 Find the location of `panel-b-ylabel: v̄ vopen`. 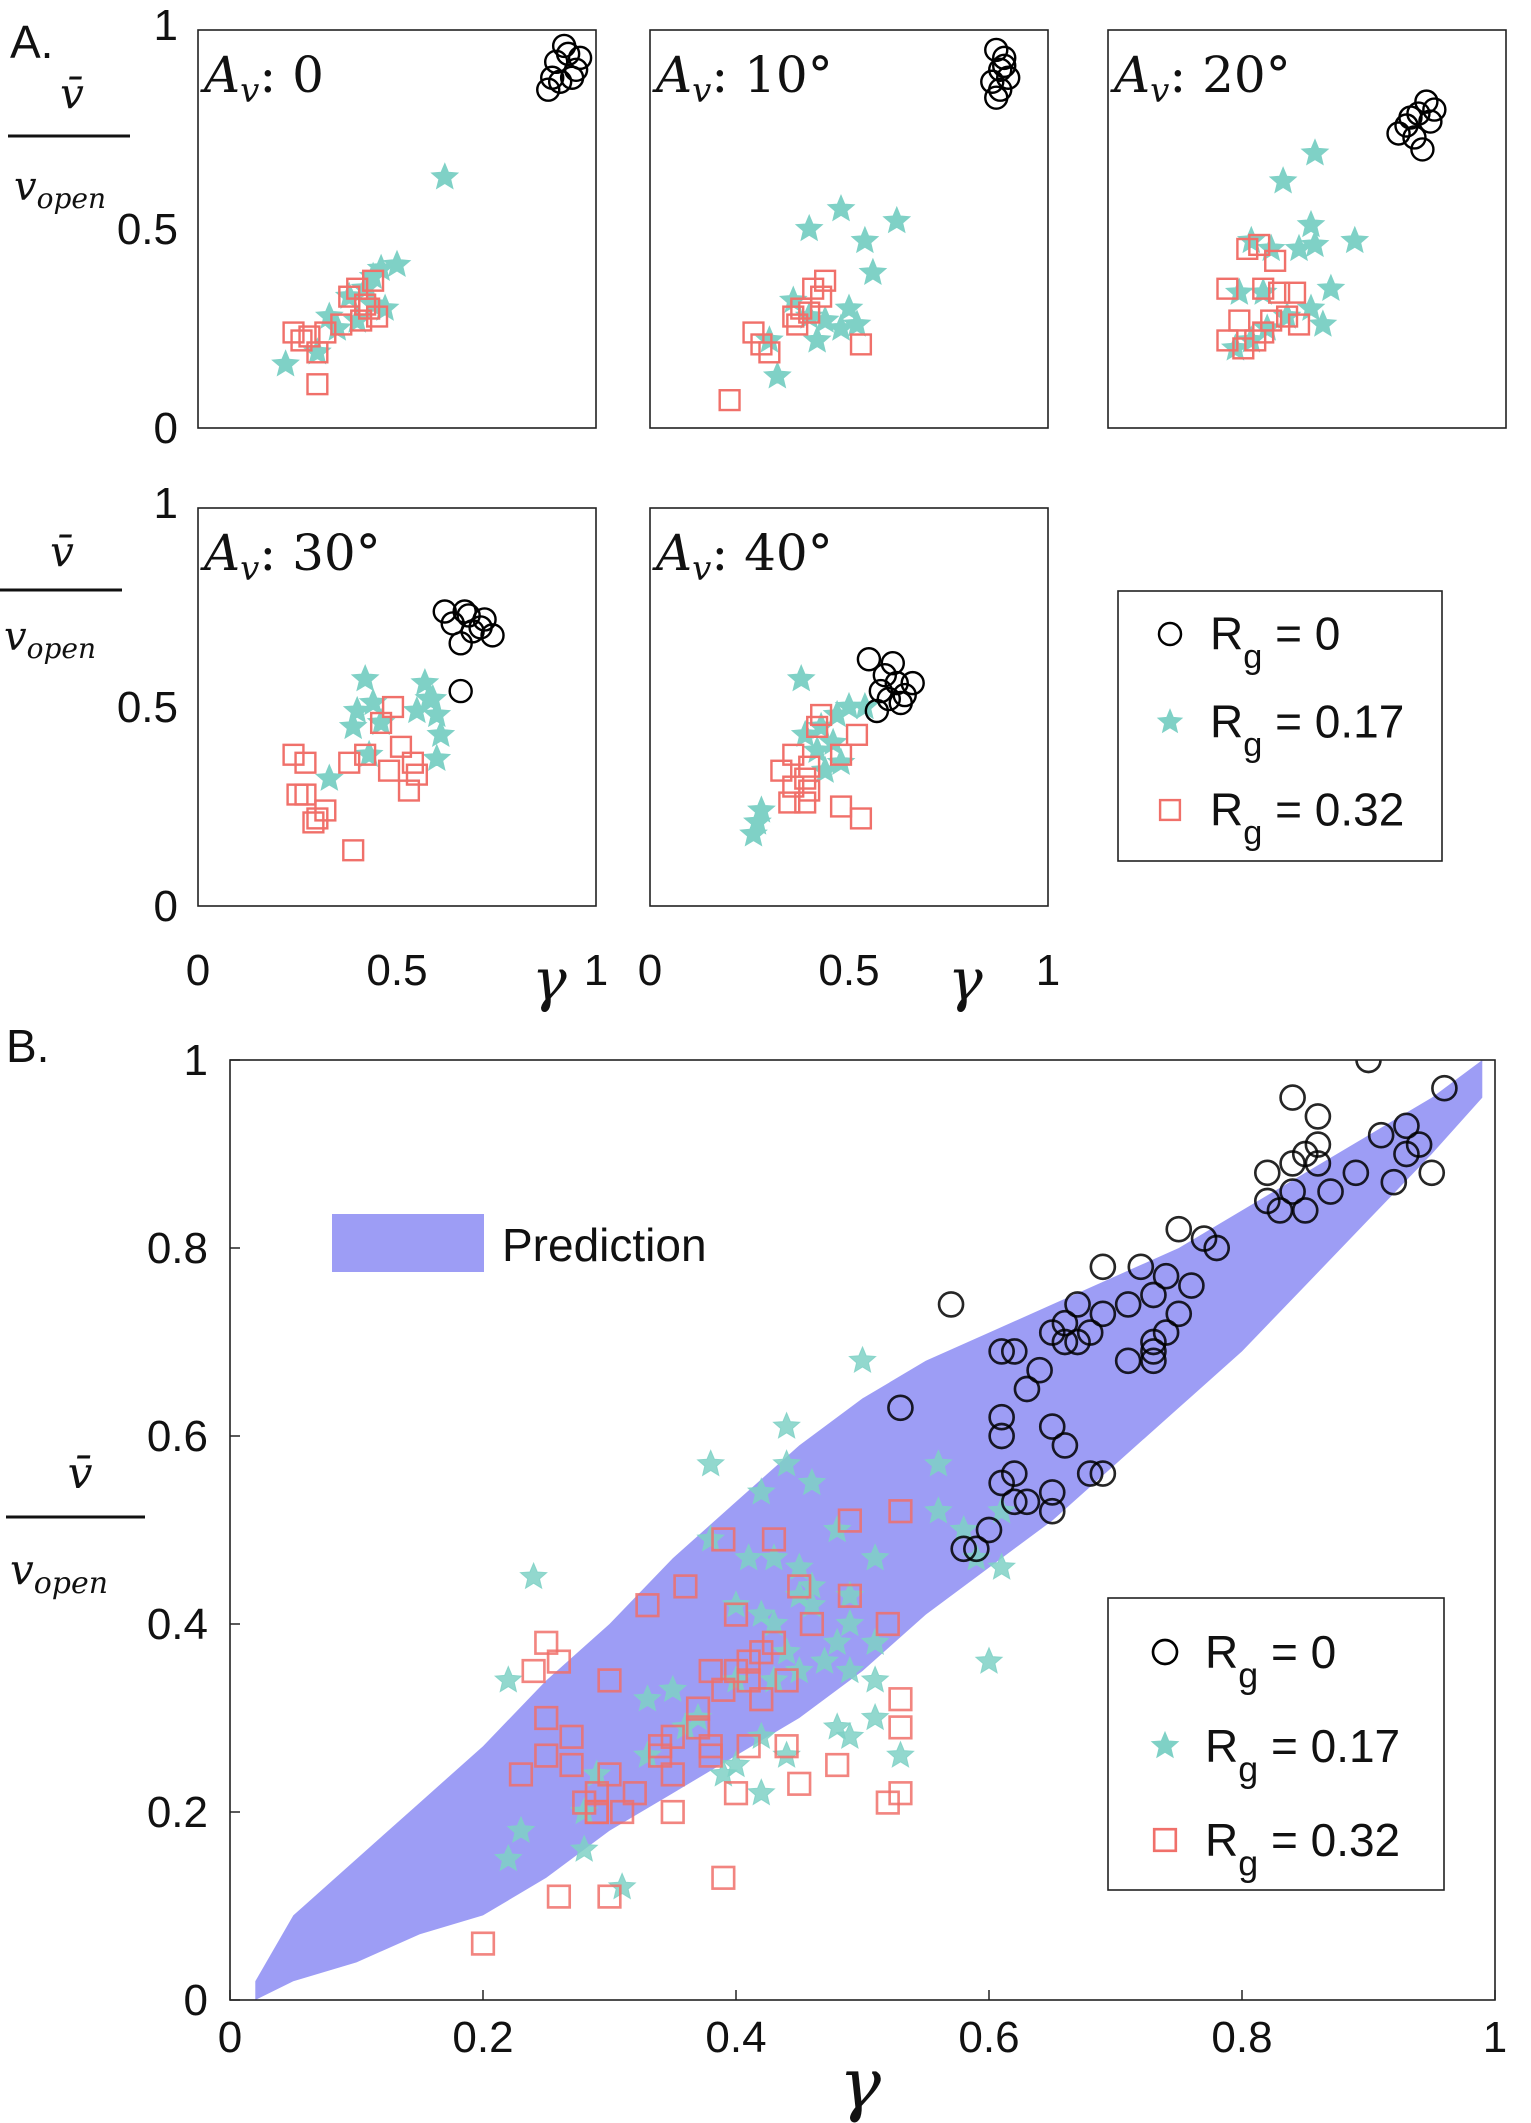

panel-b-ylabel: v̄ vopen is located at coordinates (75, 1524).